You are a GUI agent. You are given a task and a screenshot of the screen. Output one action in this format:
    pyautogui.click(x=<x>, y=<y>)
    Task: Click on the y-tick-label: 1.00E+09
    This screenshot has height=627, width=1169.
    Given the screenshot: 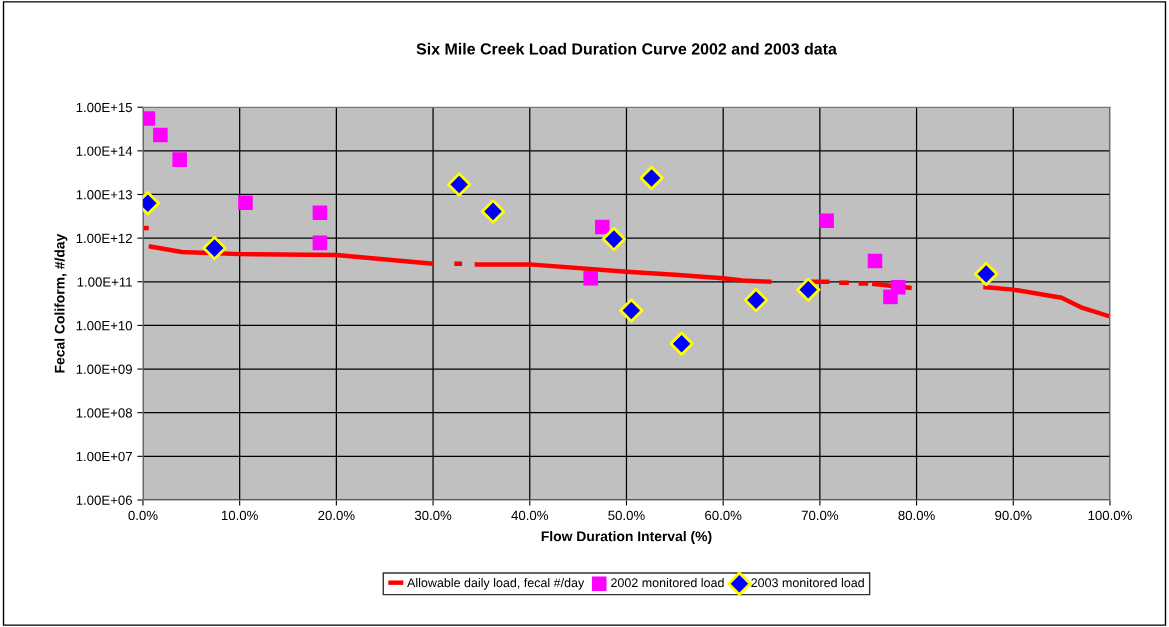 What is the action you would take?
    pyautogui.click(x=104, y=369)
    